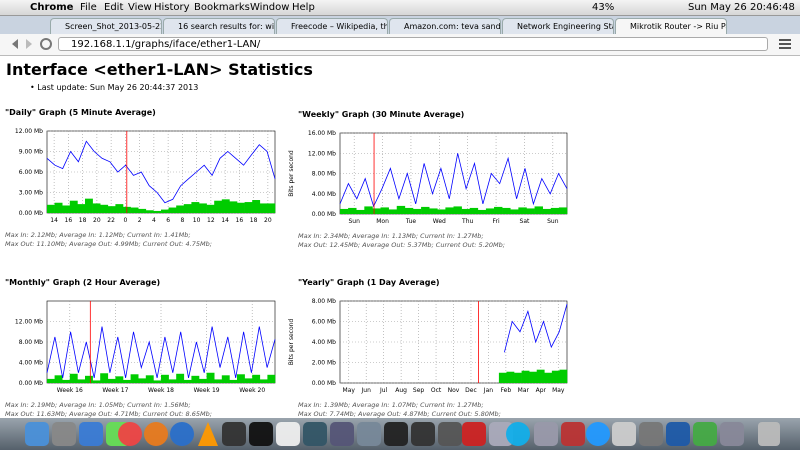  What do you see at coordinates (436, 390) in the screenshot?
I see `x-tick-label: Oct` at bounding box center [436, 390].